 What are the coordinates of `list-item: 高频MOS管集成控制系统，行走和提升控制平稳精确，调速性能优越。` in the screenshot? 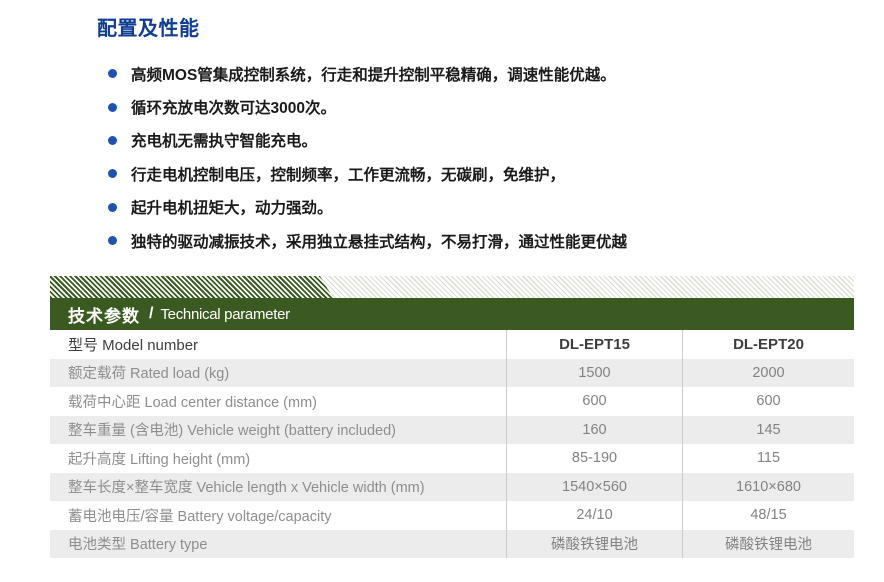 It's located at (468, 73).